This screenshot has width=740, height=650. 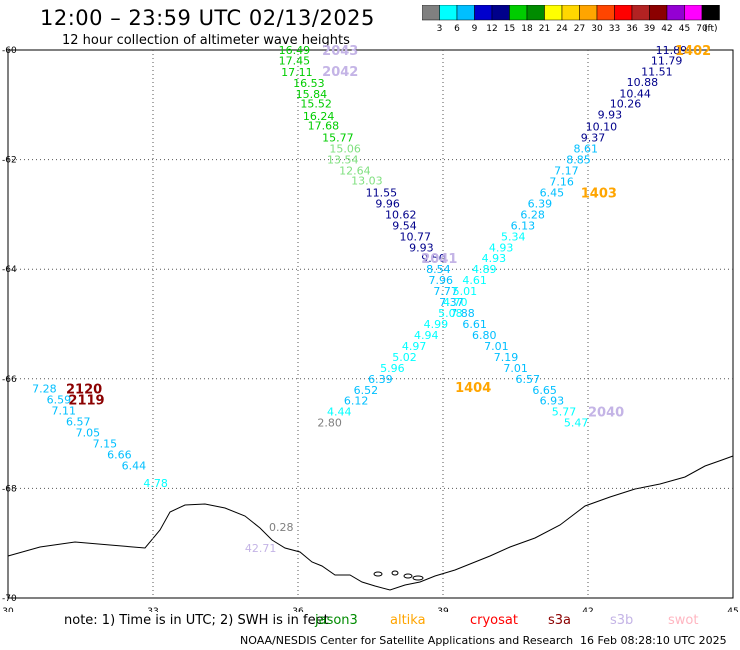 I want to click on colorbar-tick-label: 9, so click(x=475, y=29).